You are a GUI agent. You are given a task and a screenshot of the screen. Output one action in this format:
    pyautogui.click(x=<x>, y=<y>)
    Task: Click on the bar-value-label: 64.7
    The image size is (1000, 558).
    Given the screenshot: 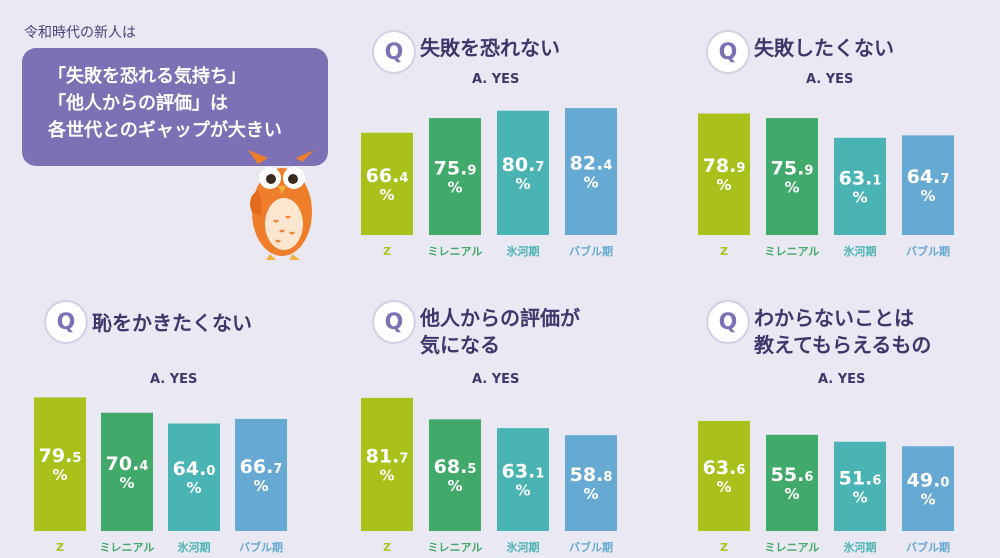 What is the action you would take?
    pyautogui.click(x=928, y=177)
    